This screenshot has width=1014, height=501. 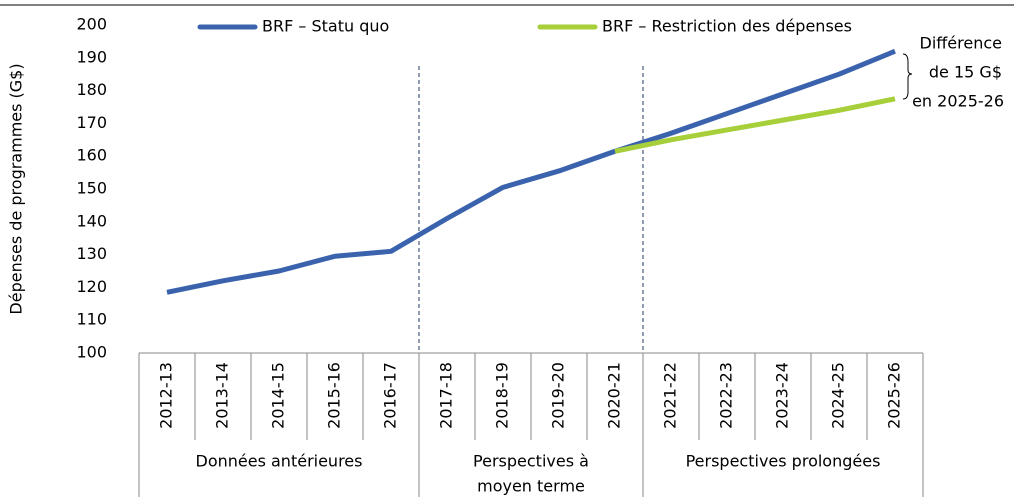 What do you see at coordinates (502, 395) in the screenshot?
I see `x-tick-label: 2018-19` at bounding box center [502, 395].